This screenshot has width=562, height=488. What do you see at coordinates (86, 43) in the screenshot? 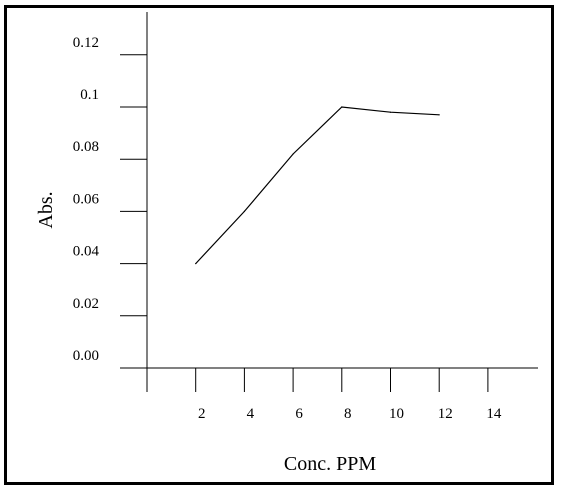
I see `y-tick-label: 0.12` at bounding box center [86, 43].